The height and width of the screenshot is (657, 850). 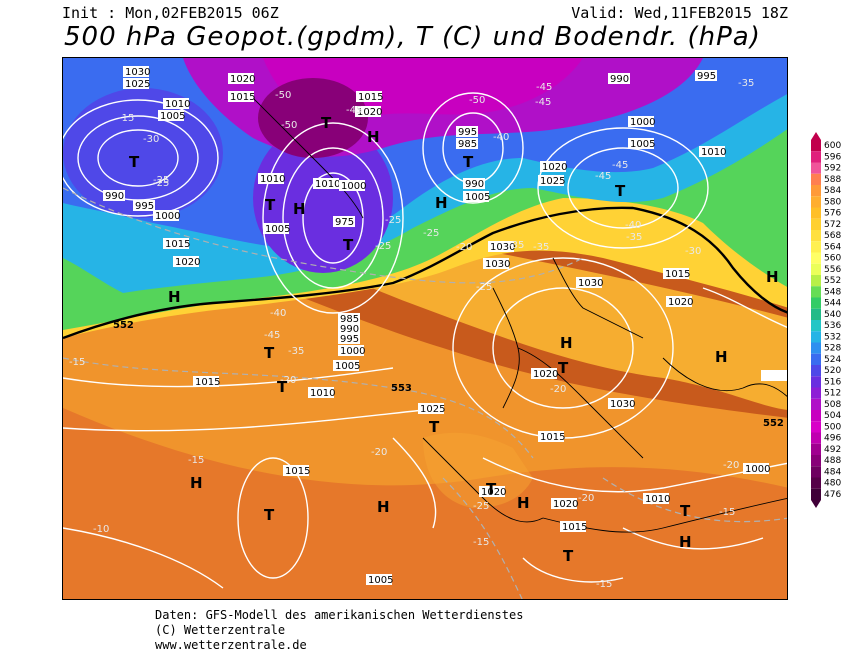 What do you see at coordinates (313, 118) in the screenshot?
I see `fill-core-low` at bounding box center [313, 118].